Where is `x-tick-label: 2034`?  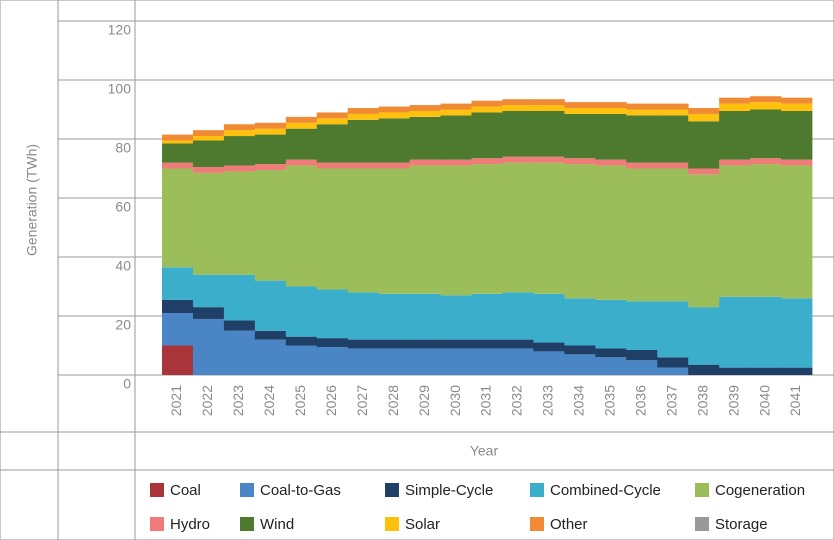
x-tick-label: 2034 is located at coordinates (579, 400).